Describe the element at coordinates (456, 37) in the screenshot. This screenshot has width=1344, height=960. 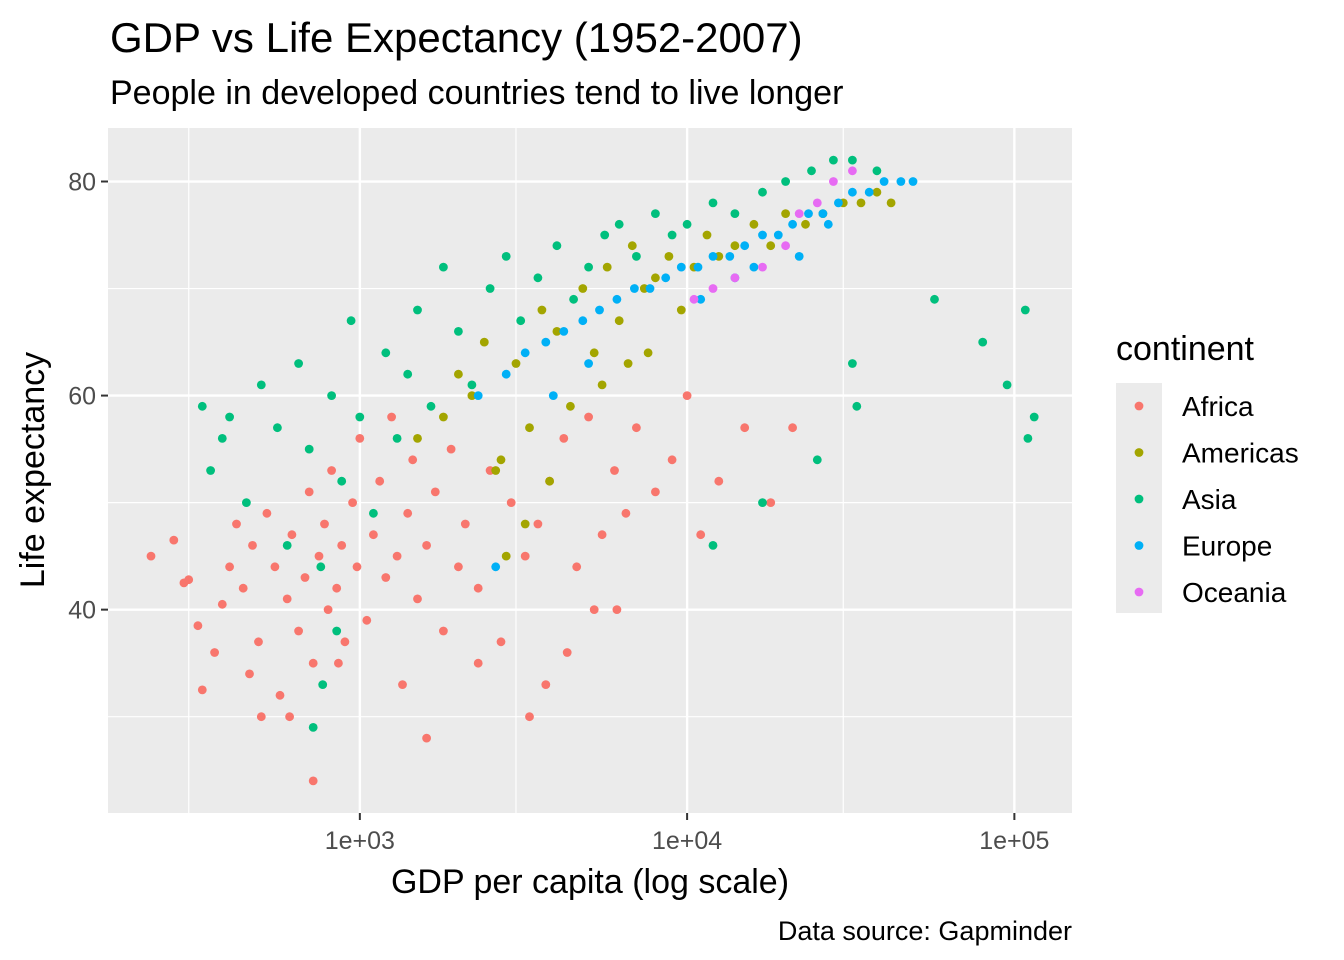
I see `chart-title: GDP vs Life Expectancy (1952-2007)` at that location.